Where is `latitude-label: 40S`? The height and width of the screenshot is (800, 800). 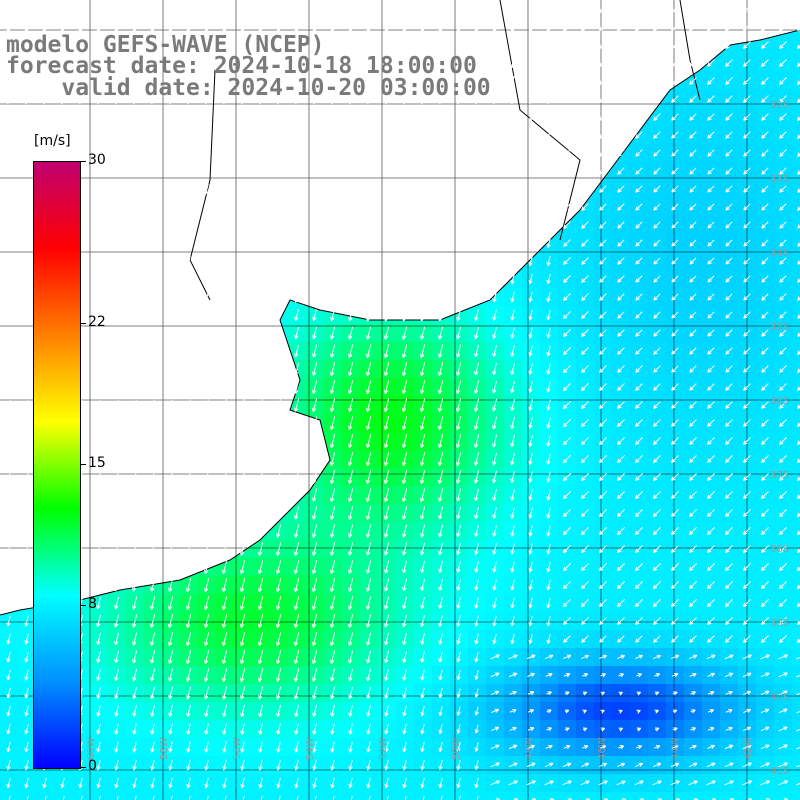
latitude-label: 40S is located at coordinates (779, 697).